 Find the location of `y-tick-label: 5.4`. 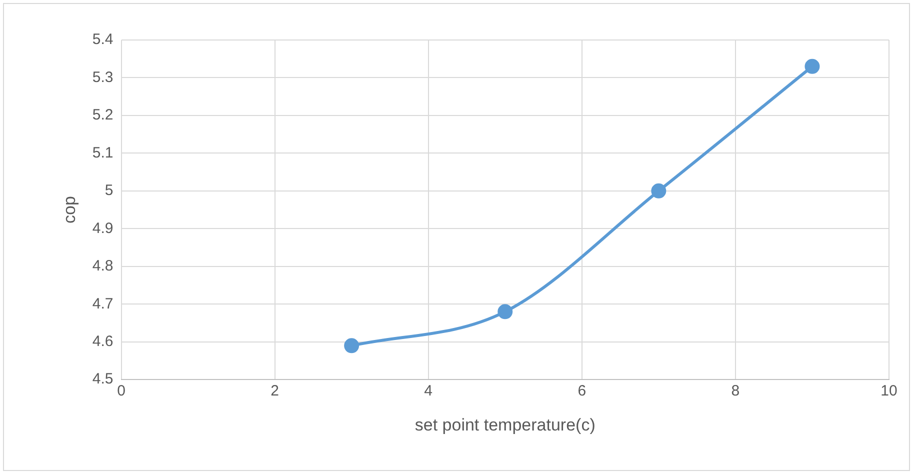

y-tick-label: 5.4 is located at coordinates (103, 39).